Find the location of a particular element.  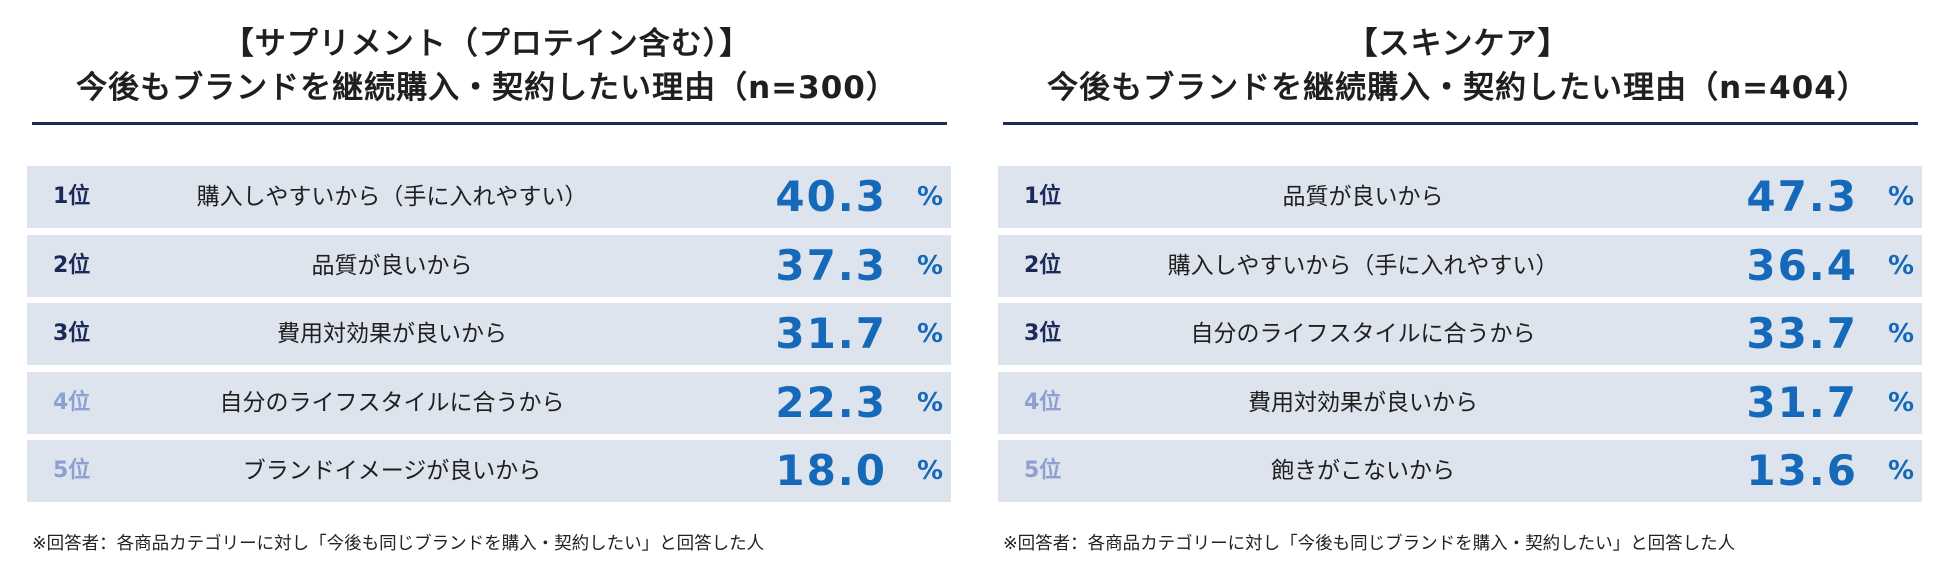

ranking-row: 3位 自分のライフスタイルに合うから 33.7 % is located at coordinates (1460, 334).